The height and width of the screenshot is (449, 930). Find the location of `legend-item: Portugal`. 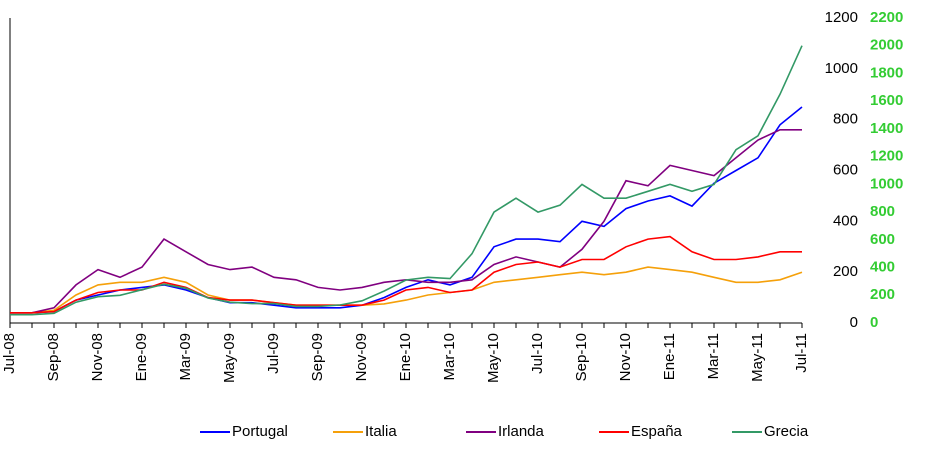

legend-item: Portugal is located at coordinates (244, 431).